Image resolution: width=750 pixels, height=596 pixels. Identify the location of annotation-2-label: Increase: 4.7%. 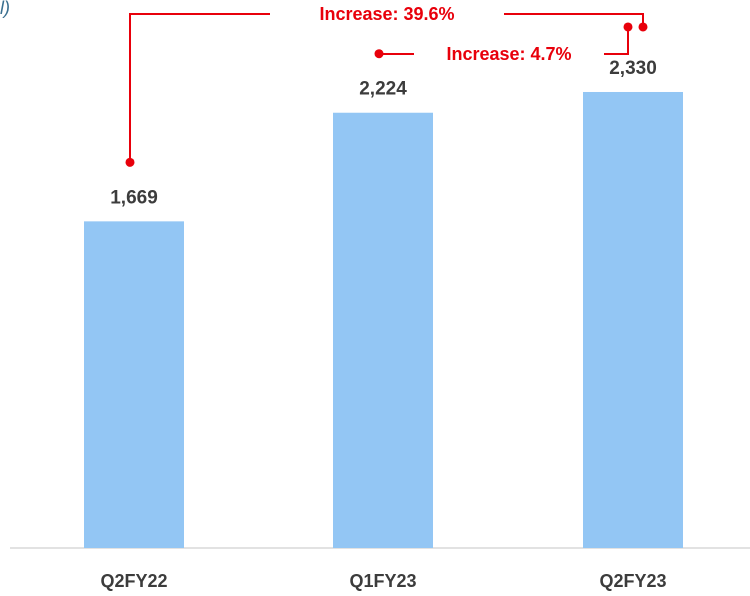
(508, 54).